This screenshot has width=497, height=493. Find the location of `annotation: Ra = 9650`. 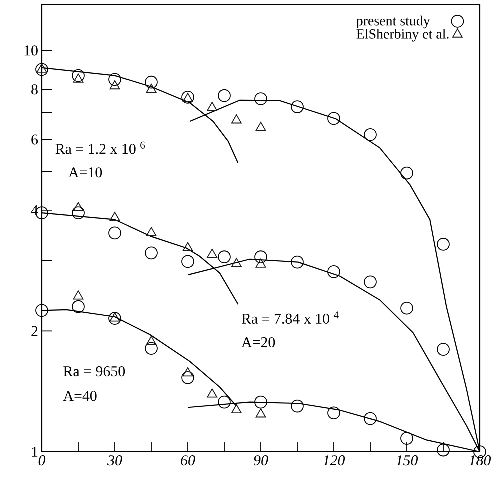

annotation: Ra = 9650 is located at coordinates (95, 371).